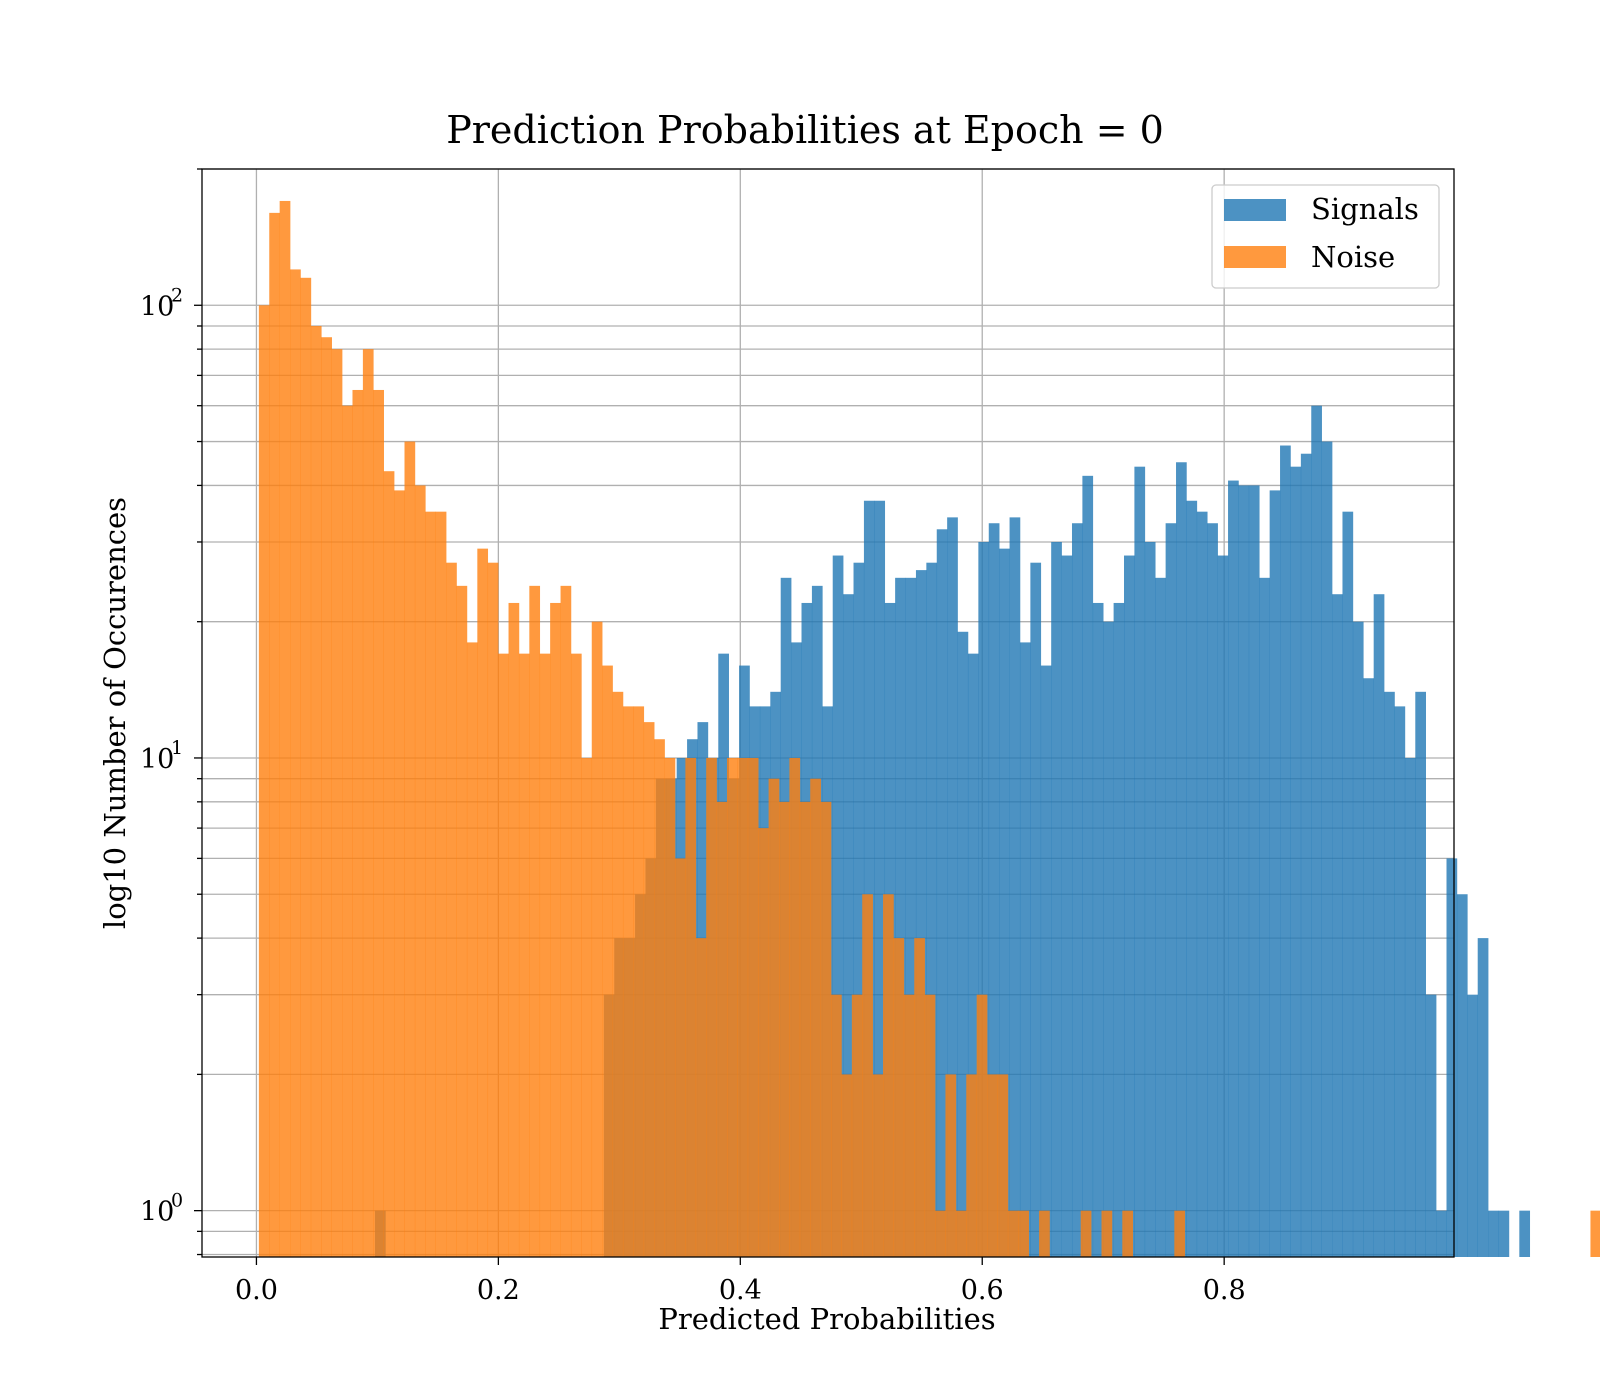 The height and width of the screenshot is (1400, 1600). Describe the element at coordinates (1255, 257) in the screenshot. I see `legend-swatch-noise` at that location.